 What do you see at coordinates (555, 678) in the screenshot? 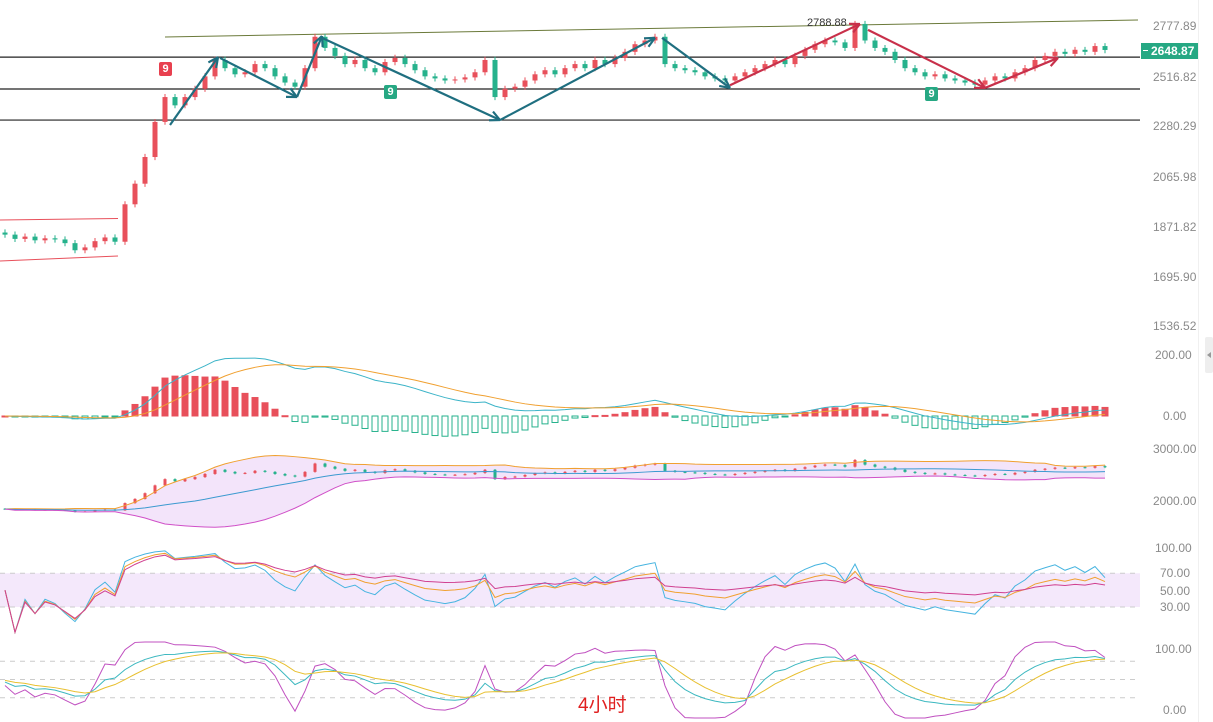
I see `kdj-d-line` at bounding box center [555, 678].